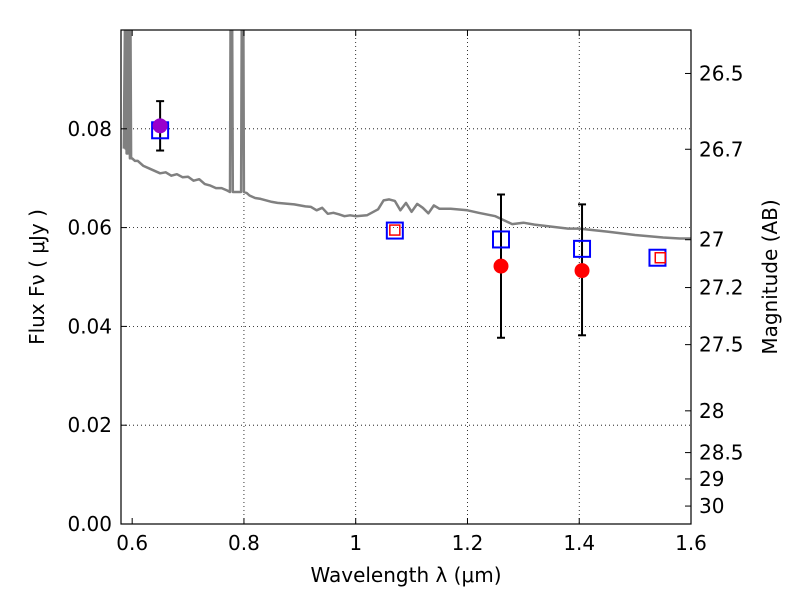 This screenshot has height=600, width=800. Describe the element at coordinates (691, 543) in the screenshot. I see `x-tick-label: 1.6` at that location.